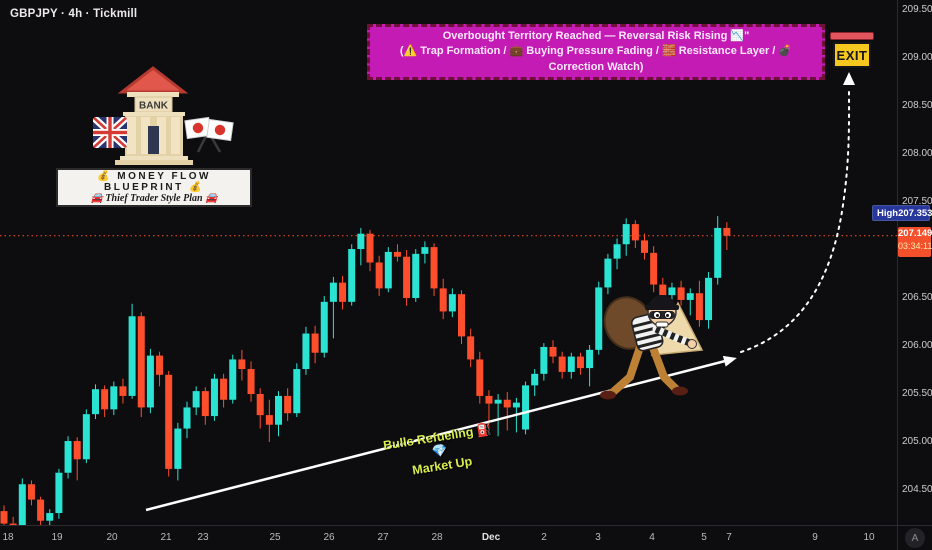 This screenshot has height=550, width=932. What do you see at coordinates (888, 213) in the screenshot?
I see `high-badge-label: High` at bounding box center [888, 213].